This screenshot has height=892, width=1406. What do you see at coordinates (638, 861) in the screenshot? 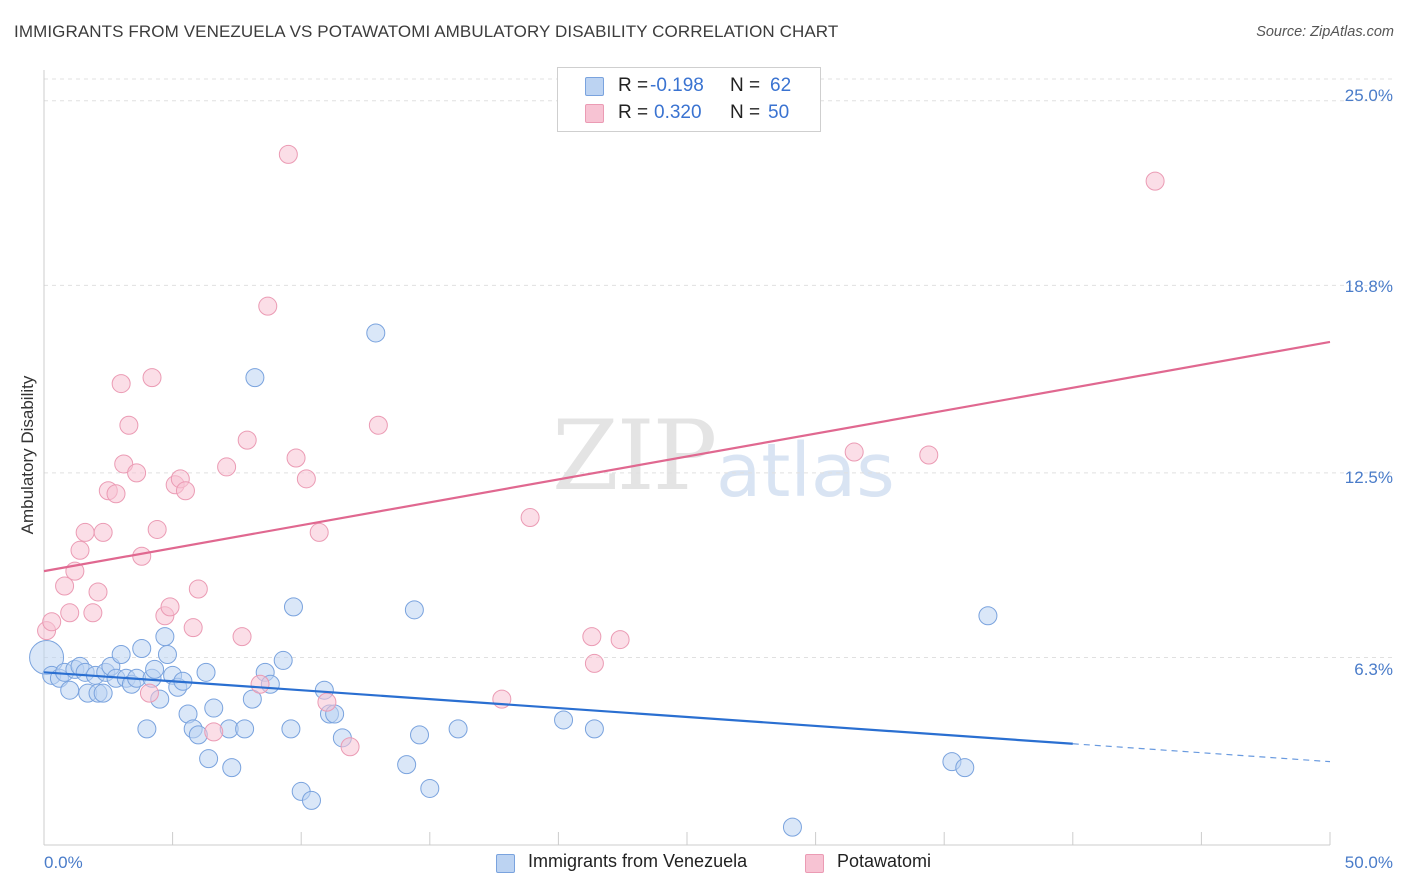
I see `legend-label: Immigrants from Venezuela` at bounding box center [638, 861].